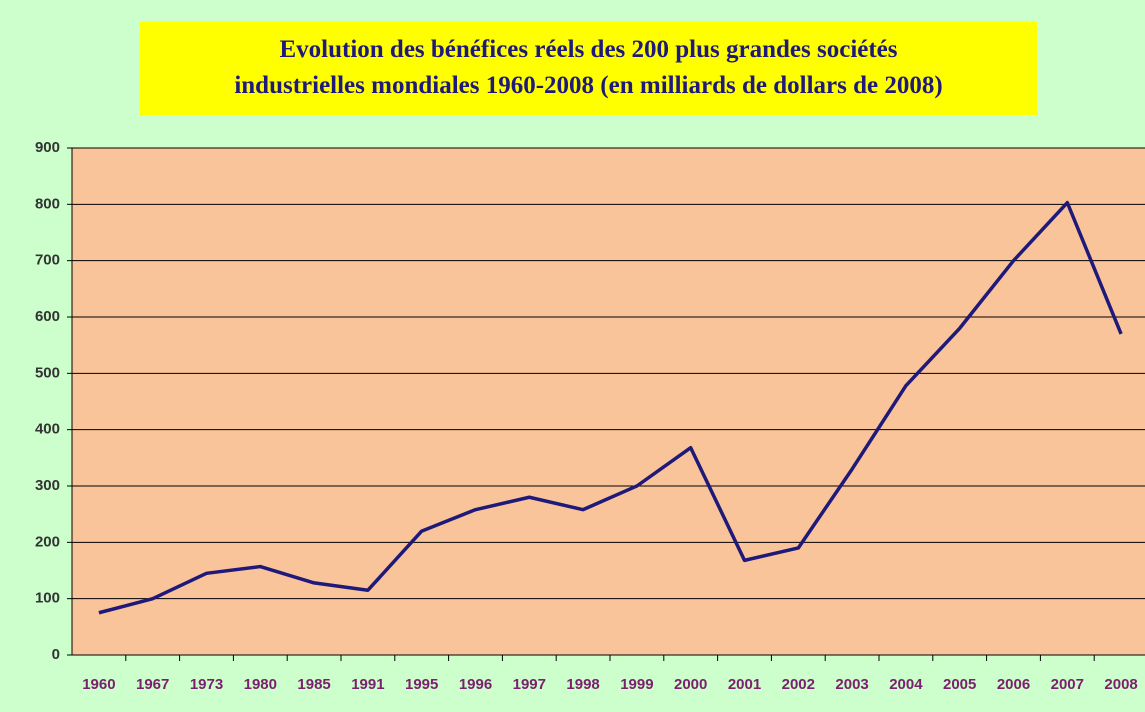  What do you see at coordinates (744, 684) in the screenshot?
I see `x-tick-label: 2001` at bounding box center [744, 684].